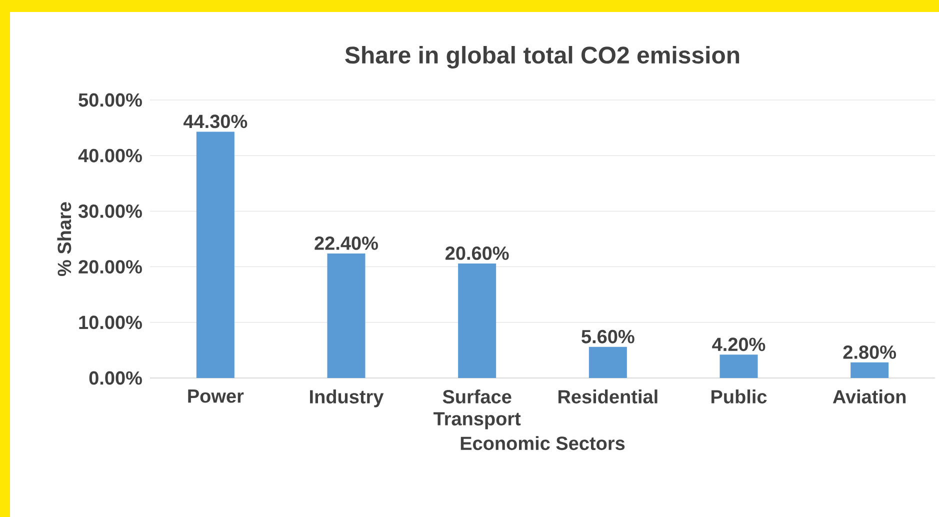 This screenshot has width=939, height=517. I want to click on y-tick-label: 0.00%, so click(115, 378).